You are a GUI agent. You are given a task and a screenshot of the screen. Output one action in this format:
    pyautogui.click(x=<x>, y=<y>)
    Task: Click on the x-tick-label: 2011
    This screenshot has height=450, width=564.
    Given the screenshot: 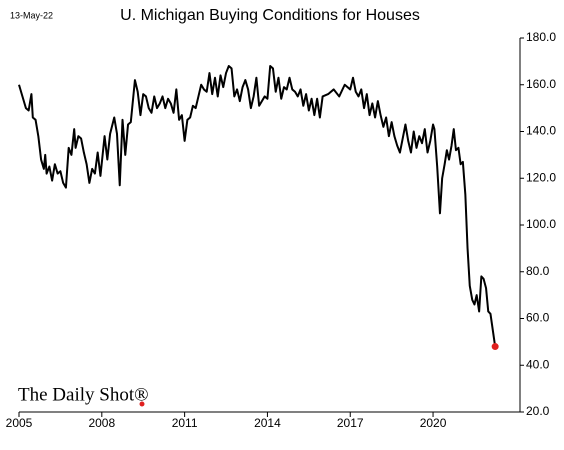 What is the action you would take?
    pyautogui.click(x=185, y=423)
    